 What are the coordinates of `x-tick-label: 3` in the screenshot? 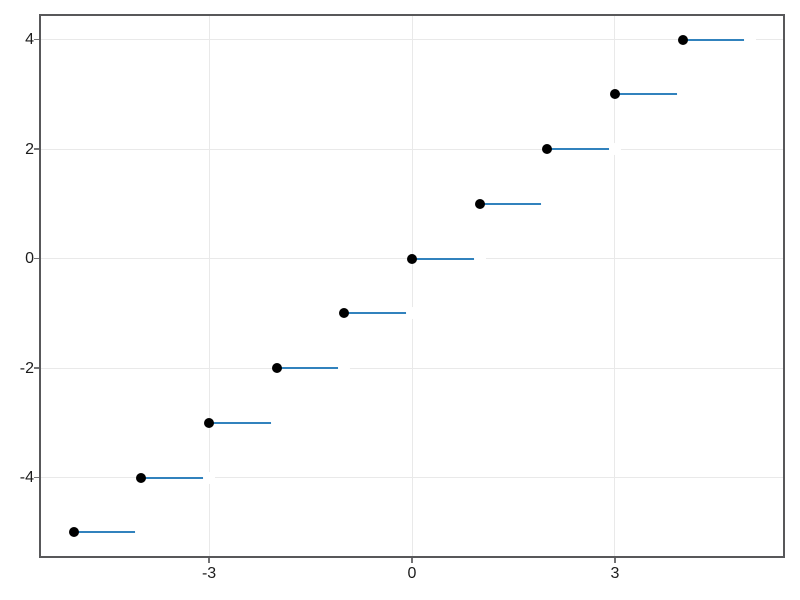 It's located at (615, 573).